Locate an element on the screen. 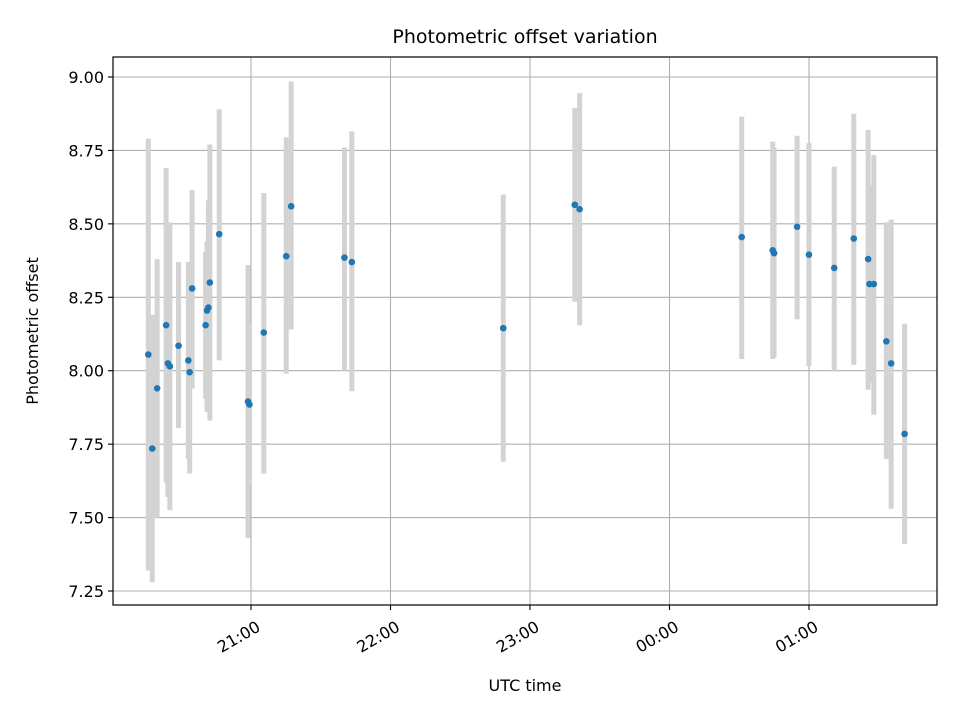 The height and width of the screenshot is (720, 960). y-axis-label: Photometric offset is located at coordinates (32, 331).